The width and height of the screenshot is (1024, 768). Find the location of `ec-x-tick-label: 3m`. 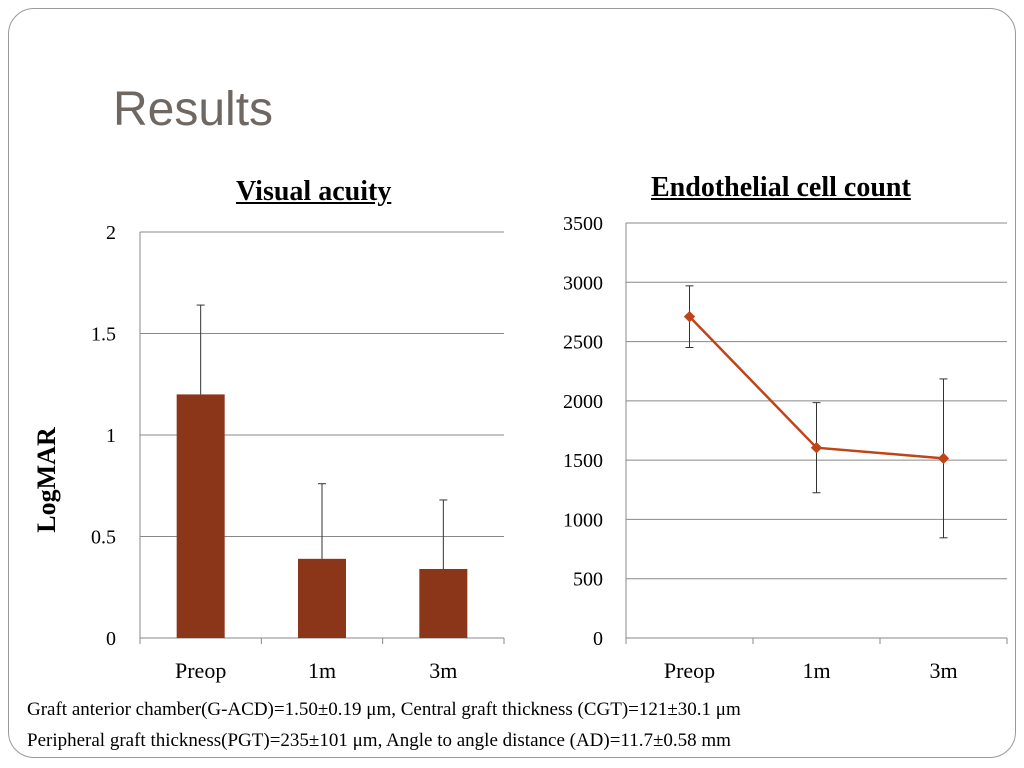

ec-x-tick-label: 3m is located at coordinates (943, 670).